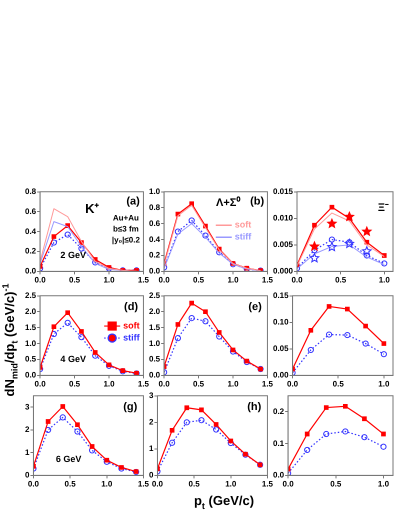 Image resolution: width=399 pixels, height=516 pixels. Describe the element at coordinates (255, 306) in the screenshot. I see `annotation: (e)` at that location.